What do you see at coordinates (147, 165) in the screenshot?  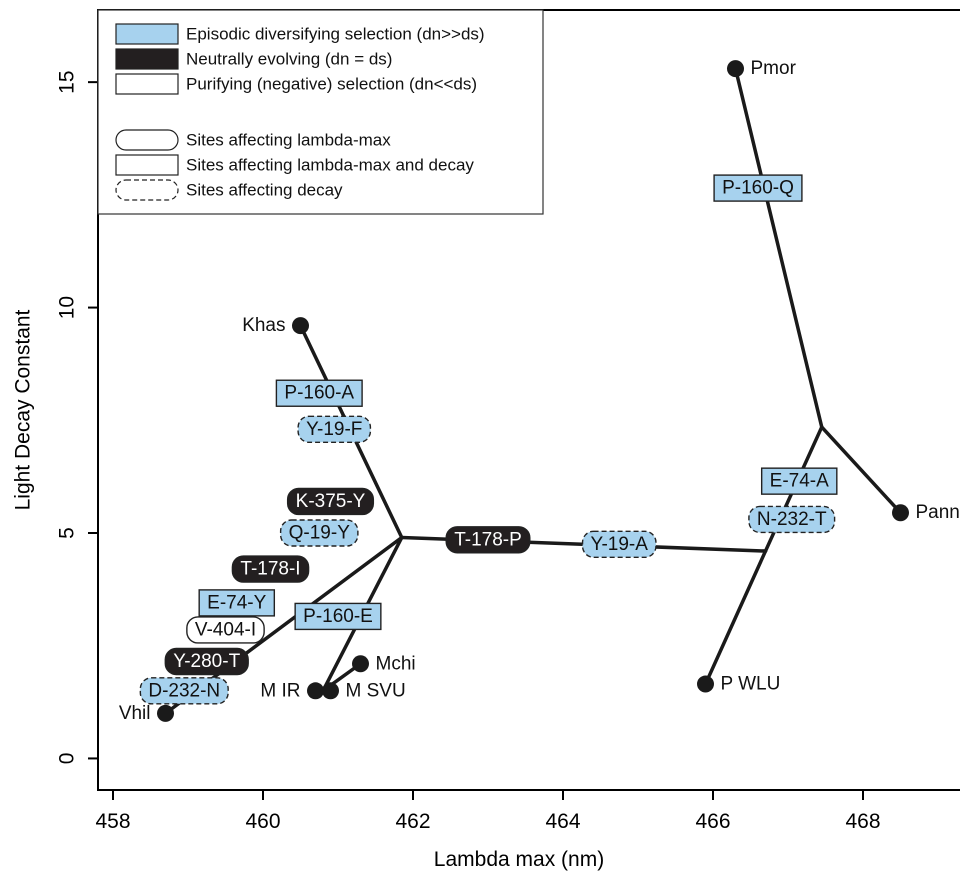 I see `legend-shape-rect` at bounding box center [147, 165].